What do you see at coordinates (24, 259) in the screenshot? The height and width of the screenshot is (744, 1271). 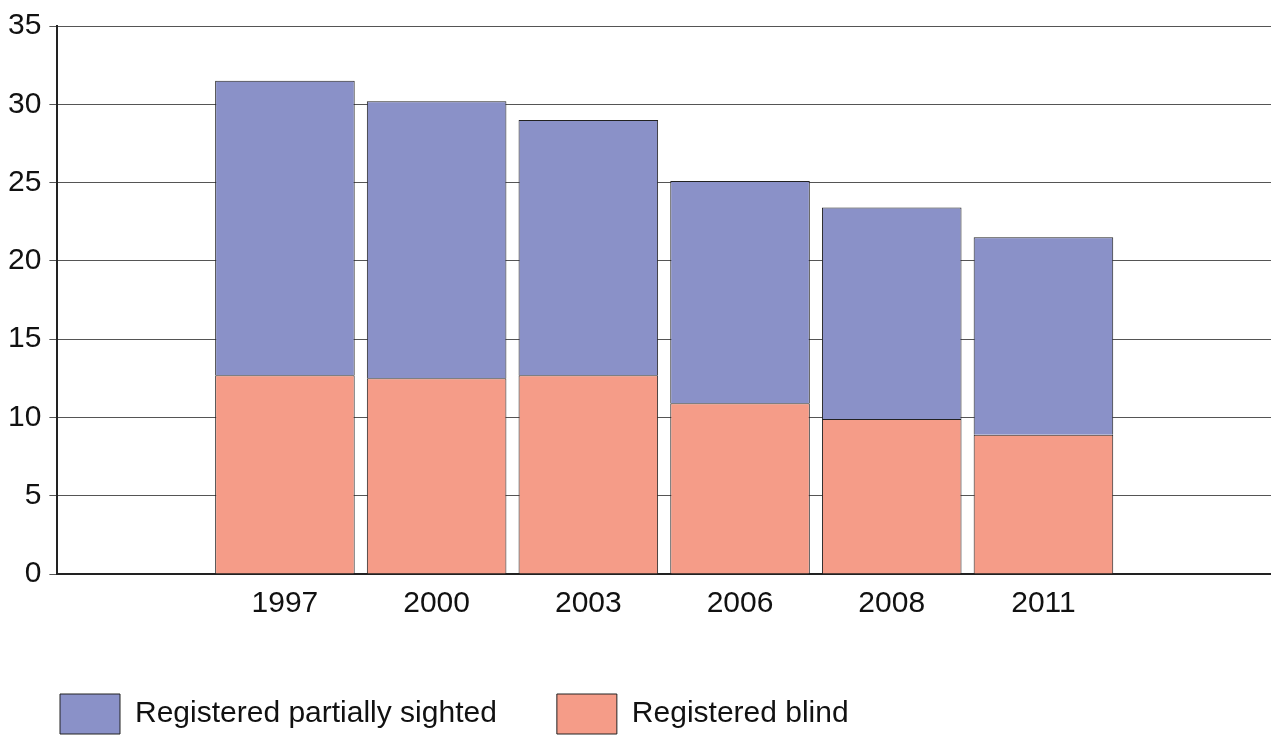 I see `y-tick-label: 20` at bounding box center [24, 259].